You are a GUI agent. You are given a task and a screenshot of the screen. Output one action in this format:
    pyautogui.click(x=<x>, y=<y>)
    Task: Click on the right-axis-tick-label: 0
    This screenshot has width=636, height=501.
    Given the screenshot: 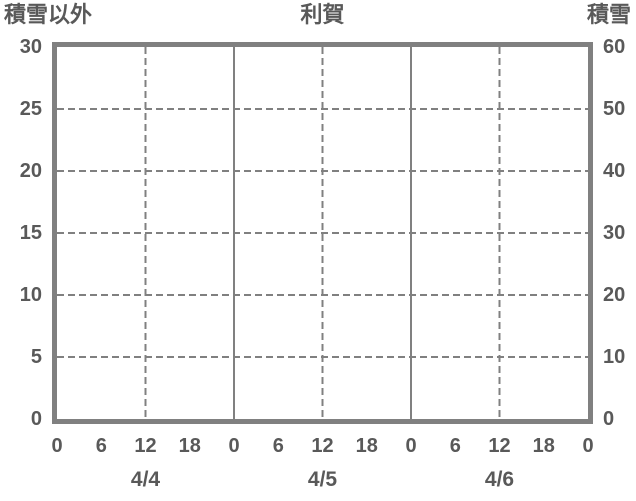 What is the action you would take?
    pyautogui.click(x=609, y=419)
    